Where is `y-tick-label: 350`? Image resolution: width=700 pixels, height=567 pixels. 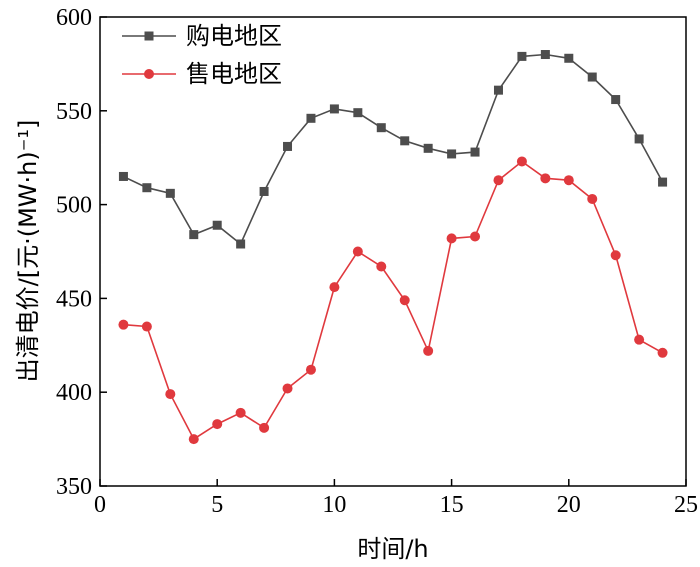
y-tick-label: 350 is located at coordinates (74, 487).